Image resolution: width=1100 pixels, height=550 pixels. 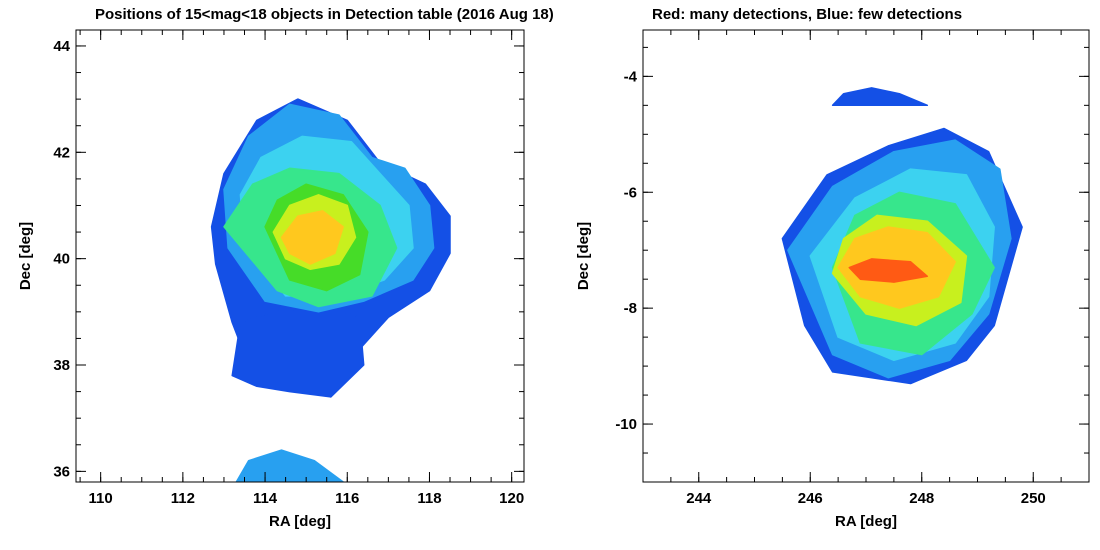 What do you see at coordinates (699, 498) in the screenshot?
I see `x-tick-label-right: 244` at bounding box center [699, 498].